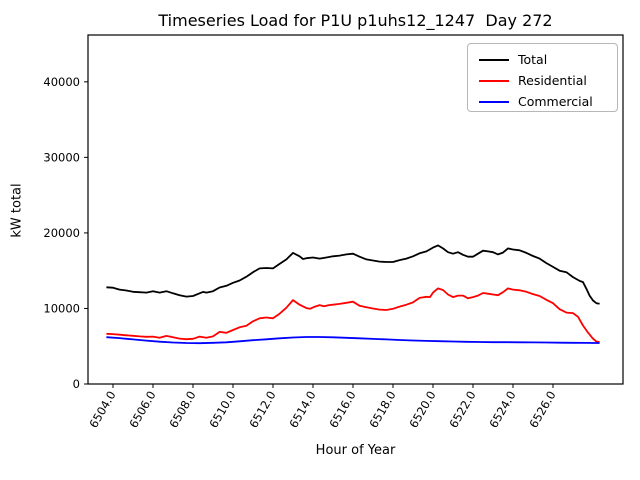 The image size is (640, 480). I want to click on legend-item-commercial: Commercial, so click(542, 101).